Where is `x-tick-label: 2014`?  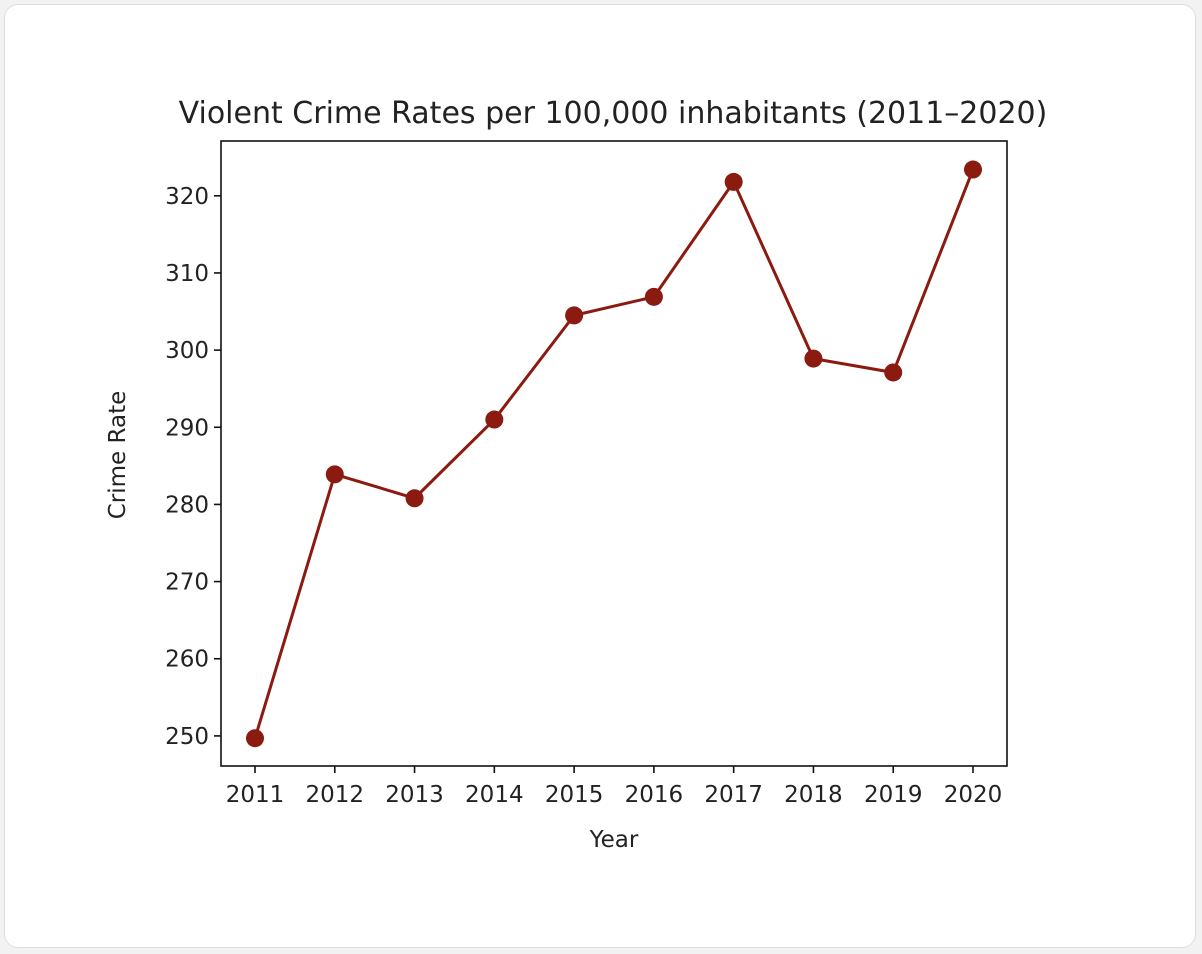 x-tick-label: 2014 is located at coordinates (494, 795).